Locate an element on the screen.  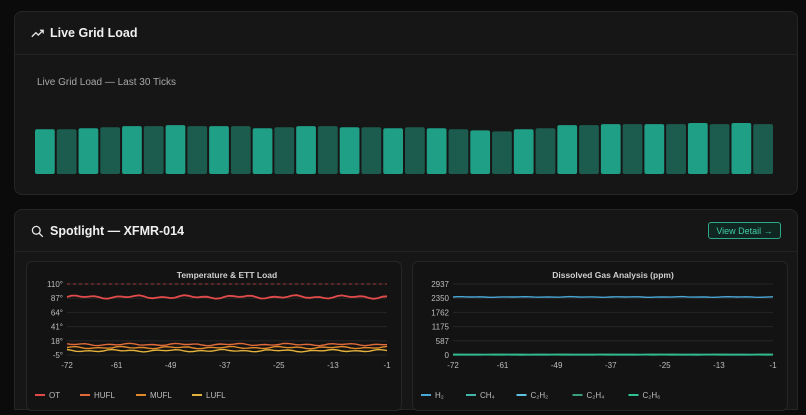
legend-item: LUFL is located at coordinates (209, 395).